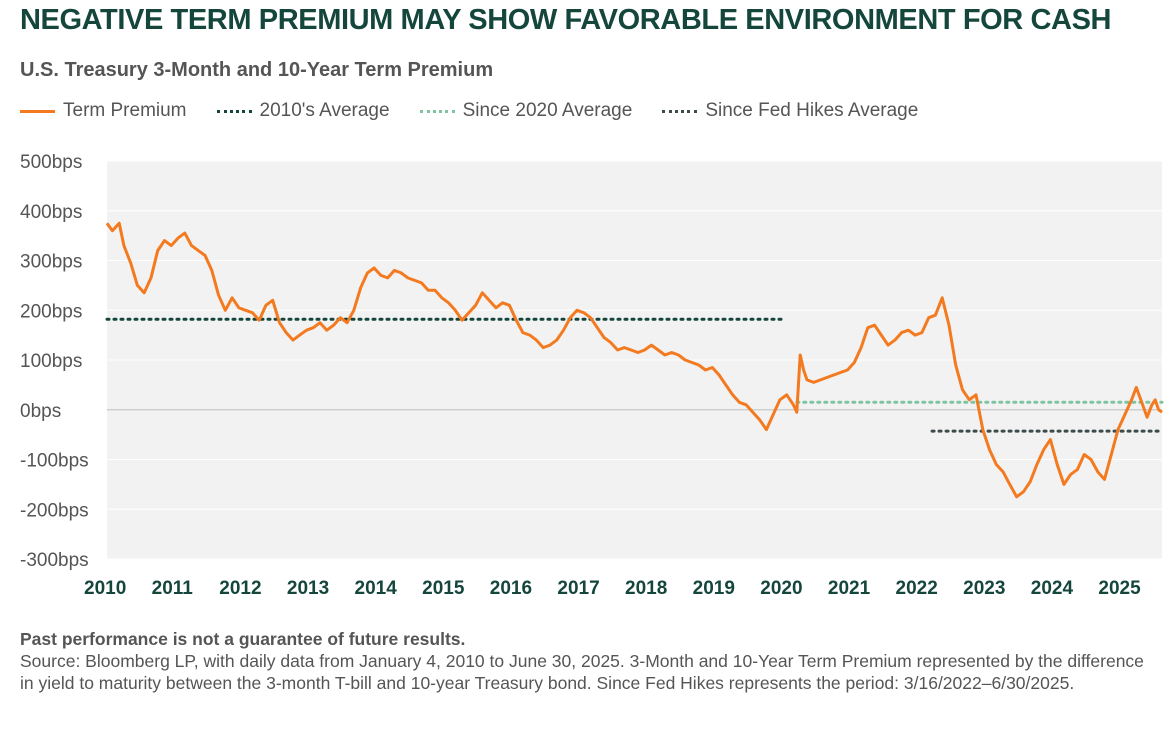 The width and height of the screenshot is (1176, 743). Describe the element at coordinates (547, 110) in the screenshot. I see `legend-label: Since 2020 Average` at that location.